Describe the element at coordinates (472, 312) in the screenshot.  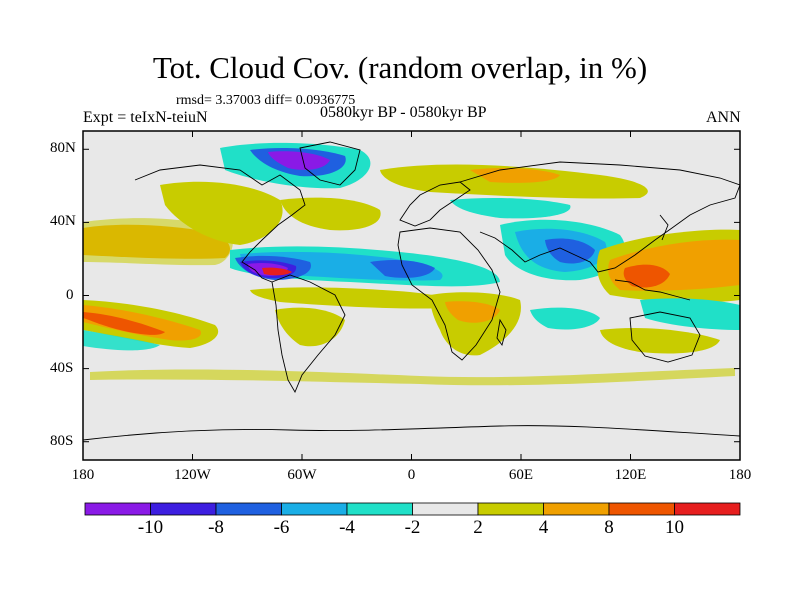
I see `field-pos-africa-orange` at that location.